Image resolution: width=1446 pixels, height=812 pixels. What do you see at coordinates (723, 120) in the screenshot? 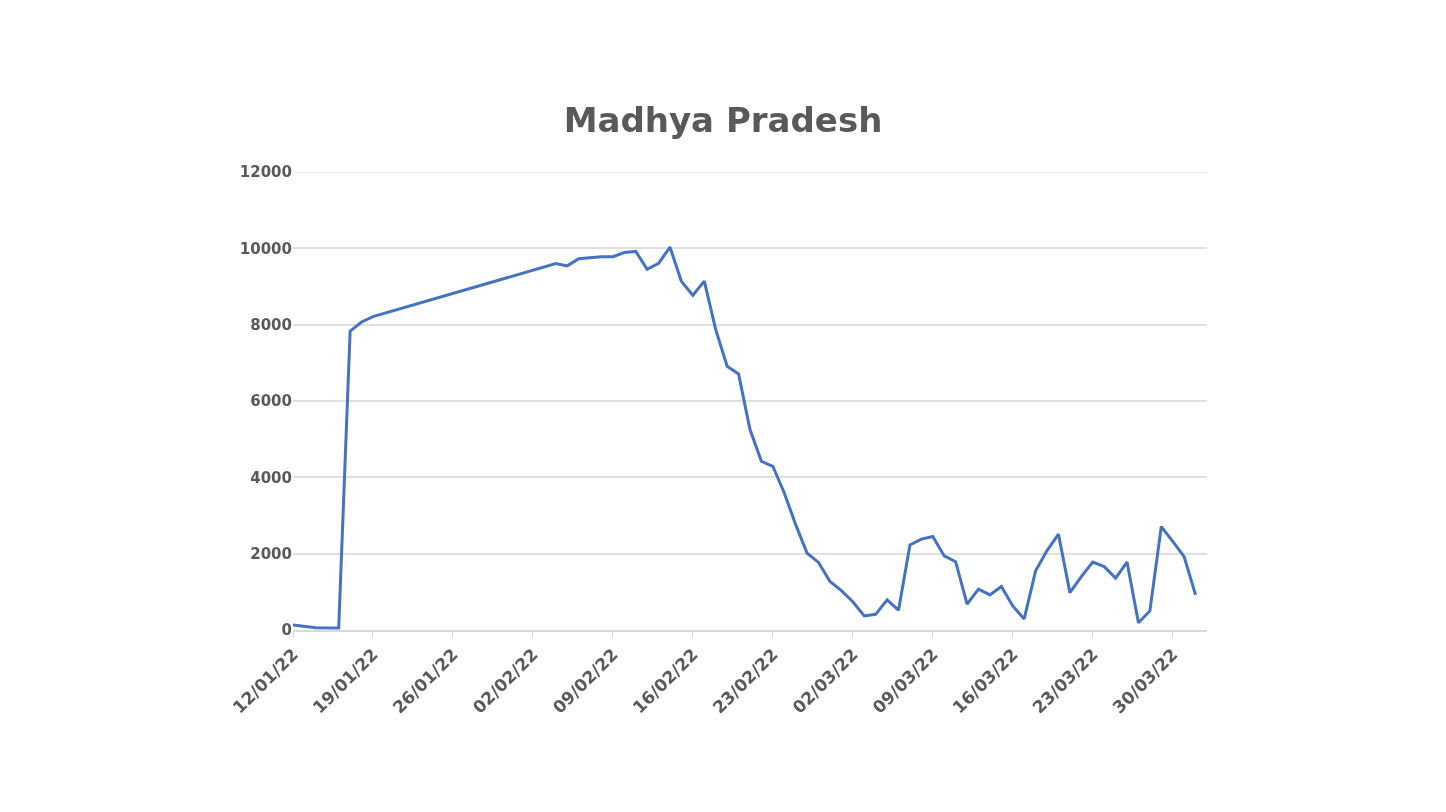
I see `chart-title: Madhya Pradesh` at bounding box center [723, 120].